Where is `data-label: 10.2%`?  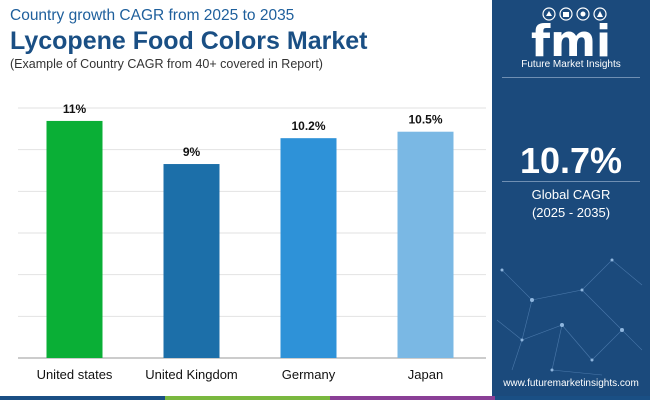 data-label: 10.2% is located at coordinates (308, 126).